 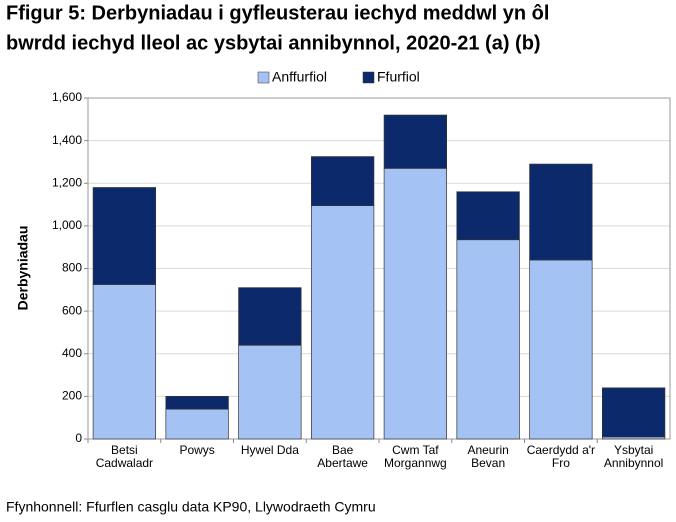 I want to click on x-tick-label: Betsi, so click(x=124, y=450).